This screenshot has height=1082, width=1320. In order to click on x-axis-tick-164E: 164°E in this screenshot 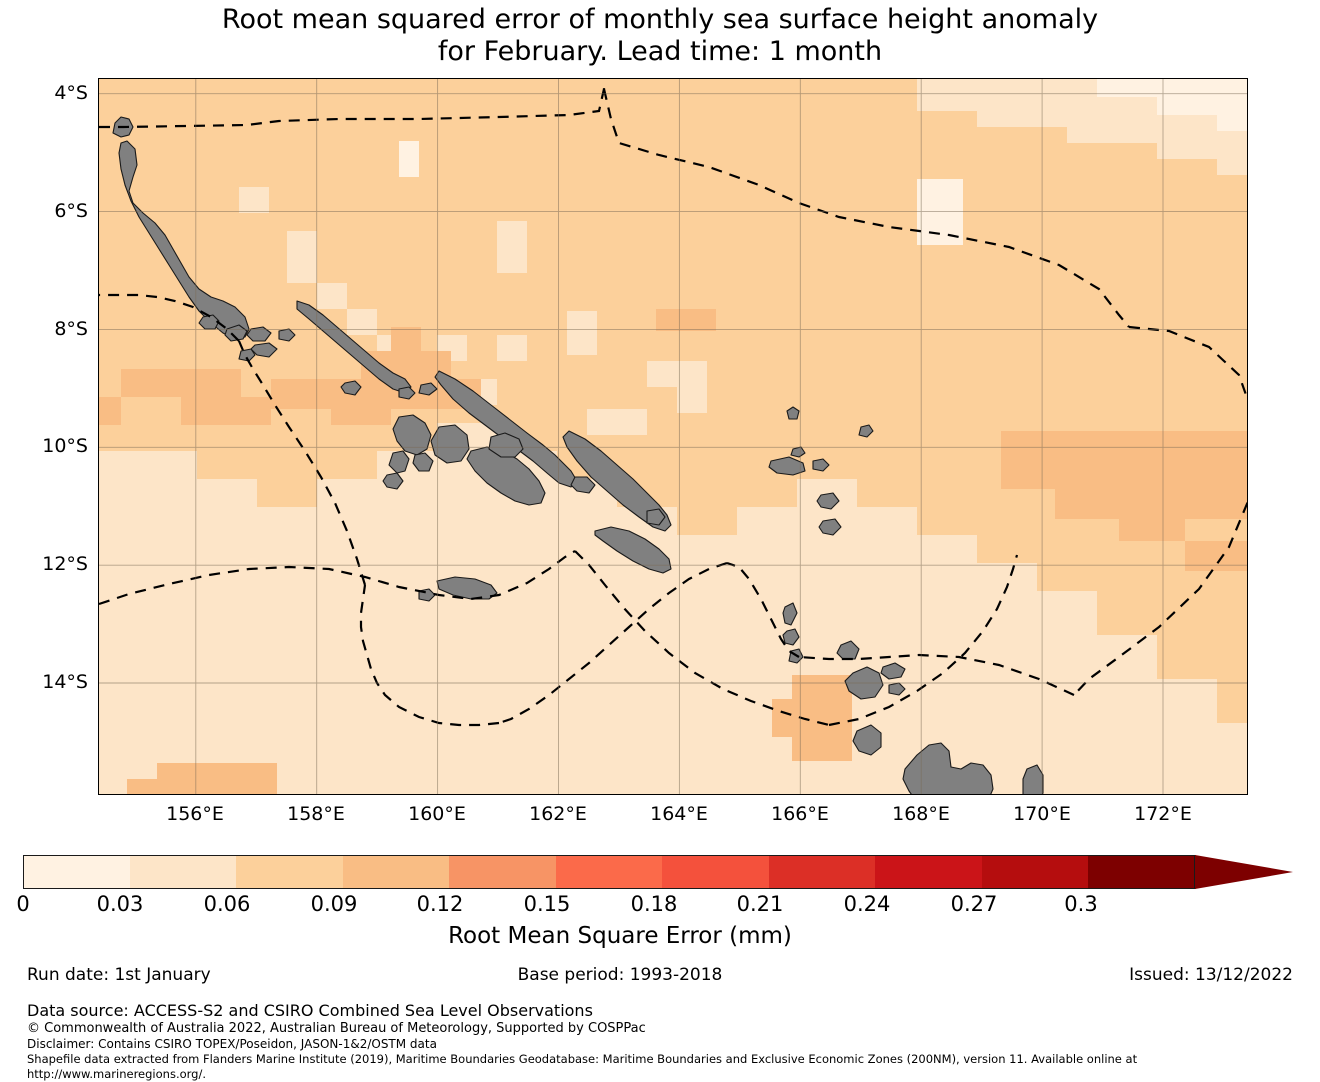, I will do `click(679, 814)`.